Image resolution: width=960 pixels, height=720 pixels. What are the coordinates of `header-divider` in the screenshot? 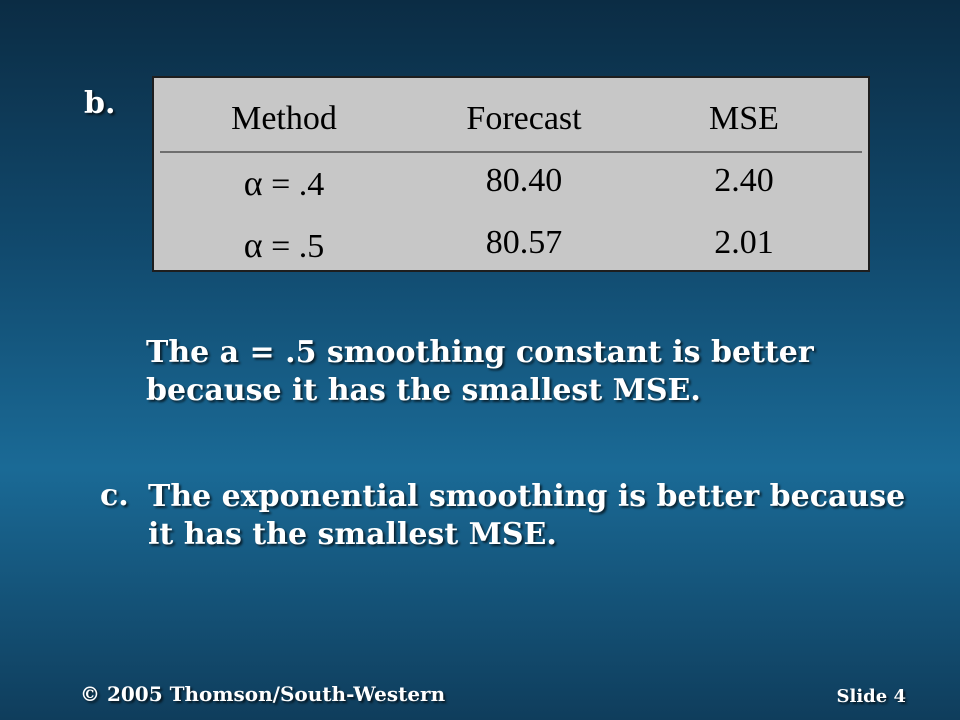 It's located at (511, 152).